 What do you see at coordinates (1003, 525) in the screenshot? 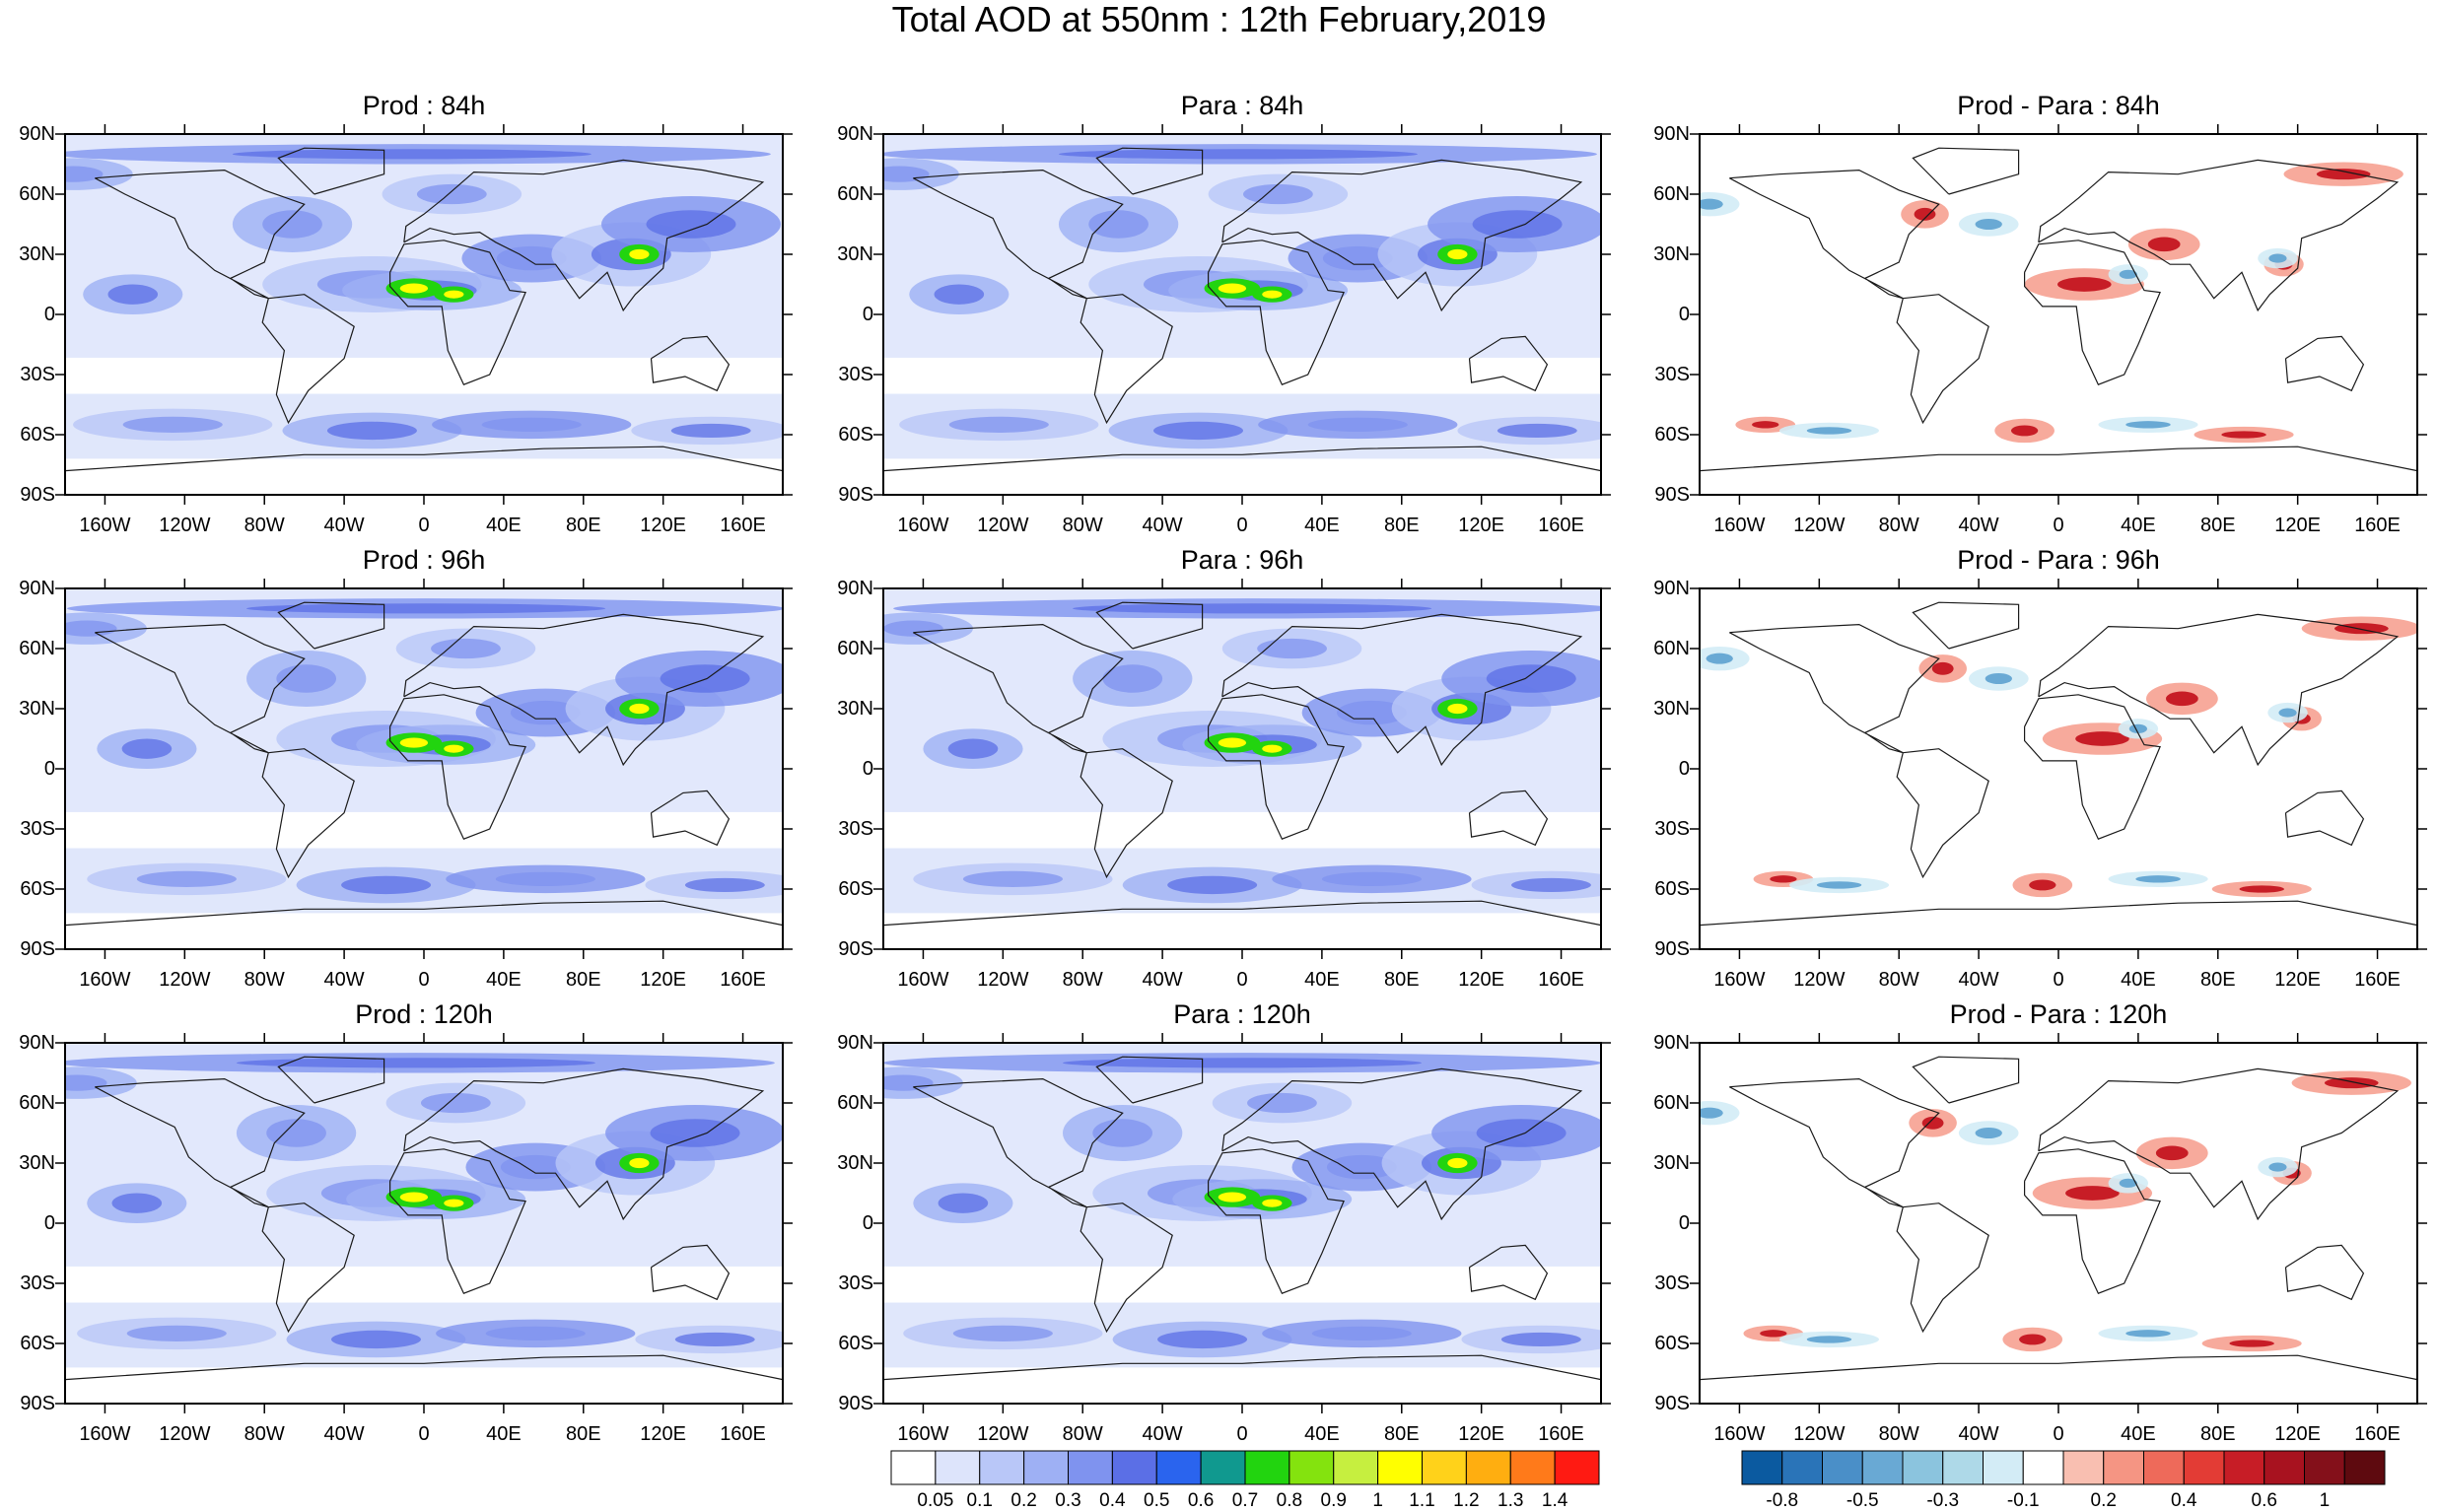
I see `lon-tick-label: 120W` at bounding box center [1003, 525].